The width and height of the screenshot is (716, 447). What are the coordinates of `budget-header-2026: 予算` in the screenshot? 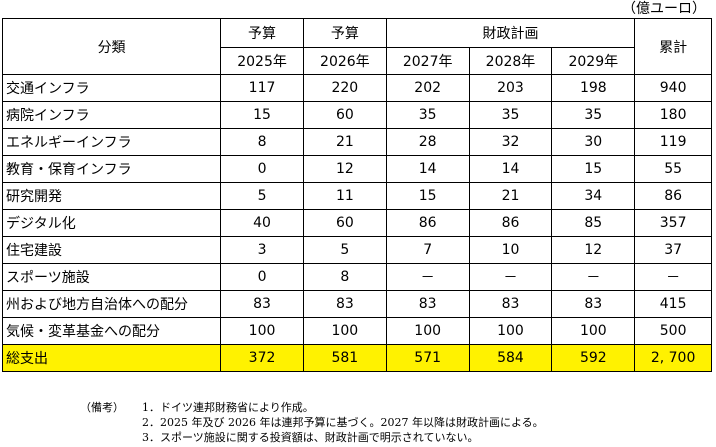 It's located at (344, 33).